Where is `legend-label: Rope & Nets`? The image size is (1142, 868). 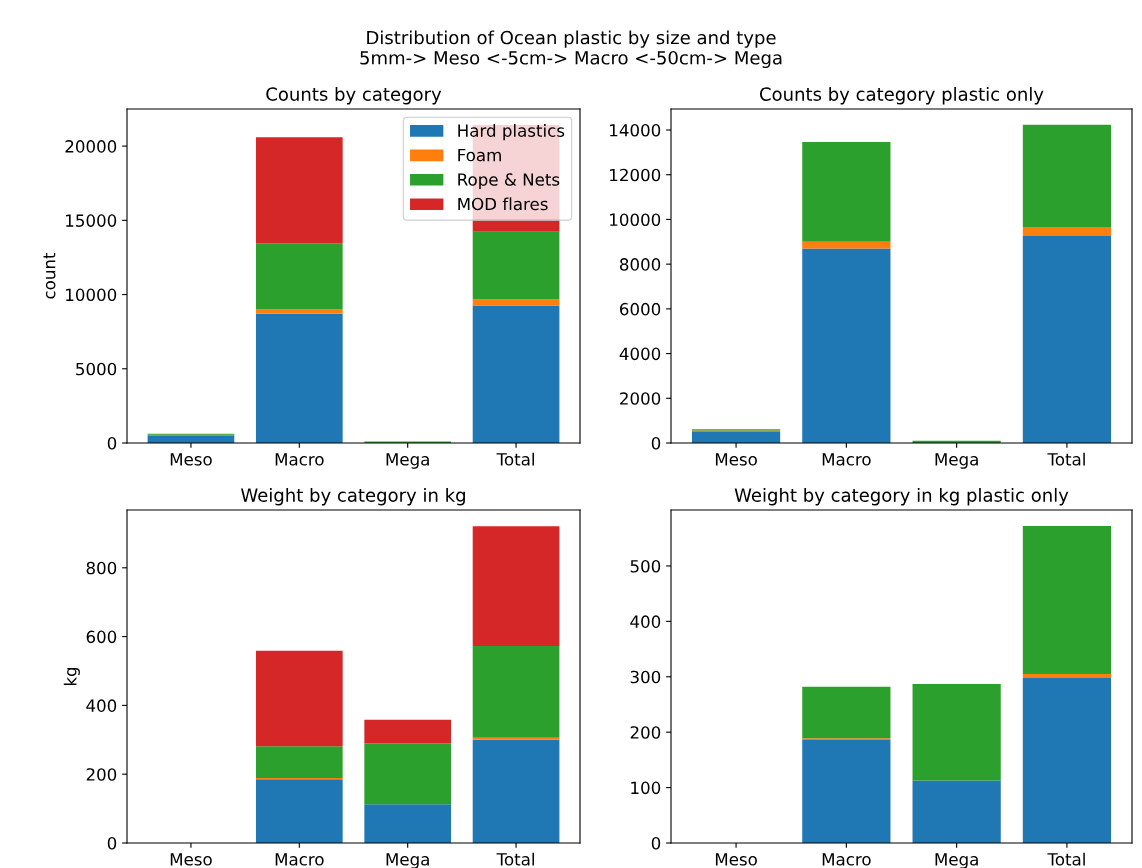
legend-label: Rope & Nets is located at coordinates (509, 181).